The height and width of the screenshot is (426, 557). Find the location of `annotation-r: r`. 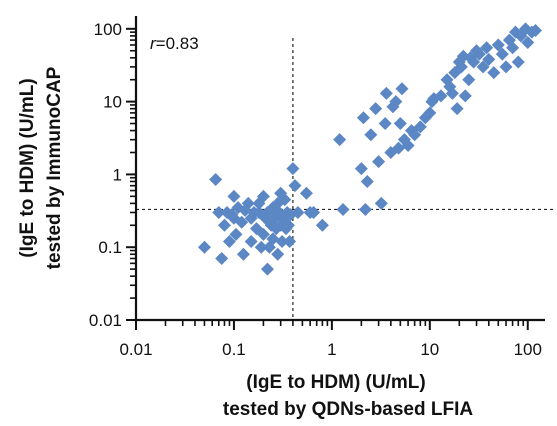

annotation-r: r is located at coordinates (153, 43).